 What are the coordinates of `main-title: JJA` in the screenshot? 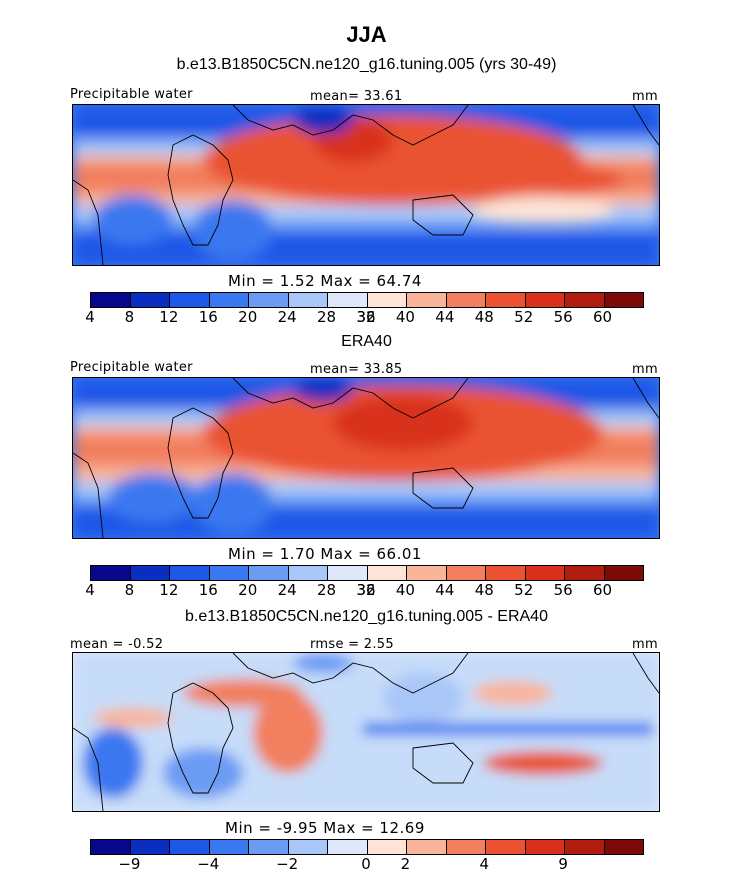 It's located at (366, 34).